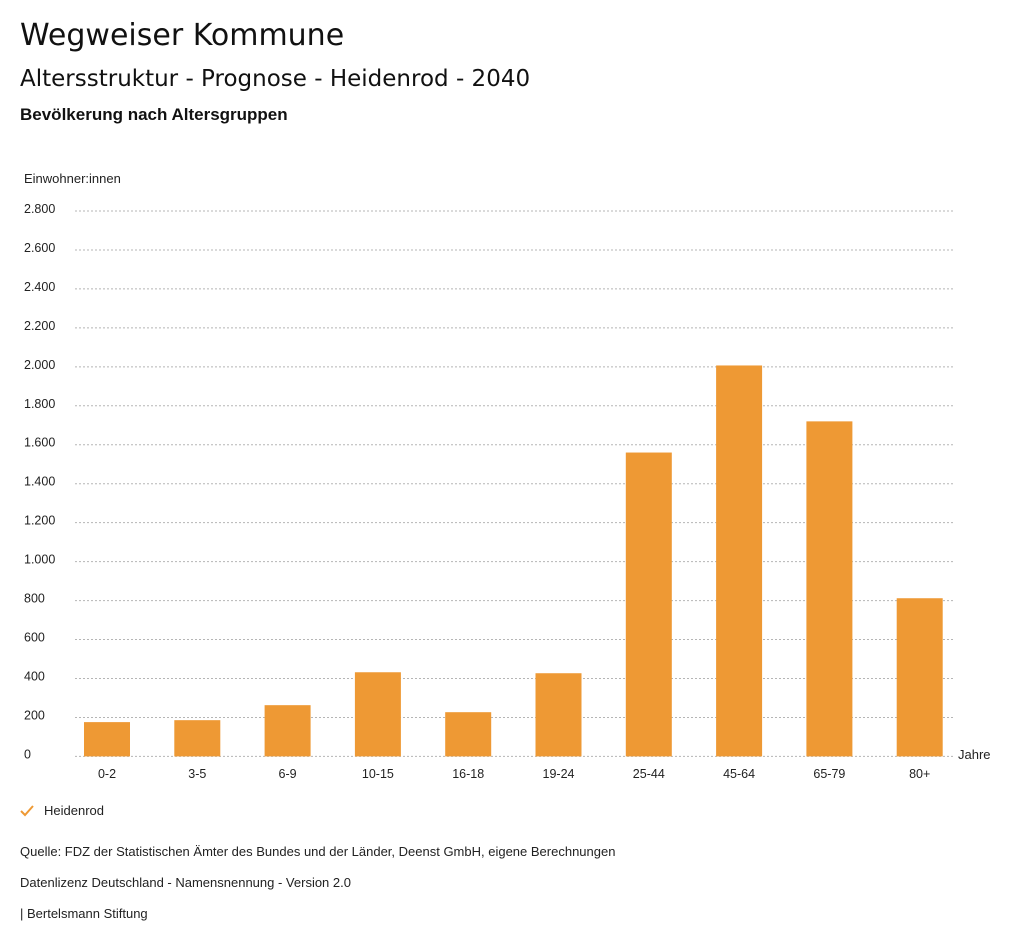 The height and width of the screenshot is (946, 1024). Describe the element at coordinates (39, 365) in the screenshot. I see `y-tick-label: 2.000` at that location.